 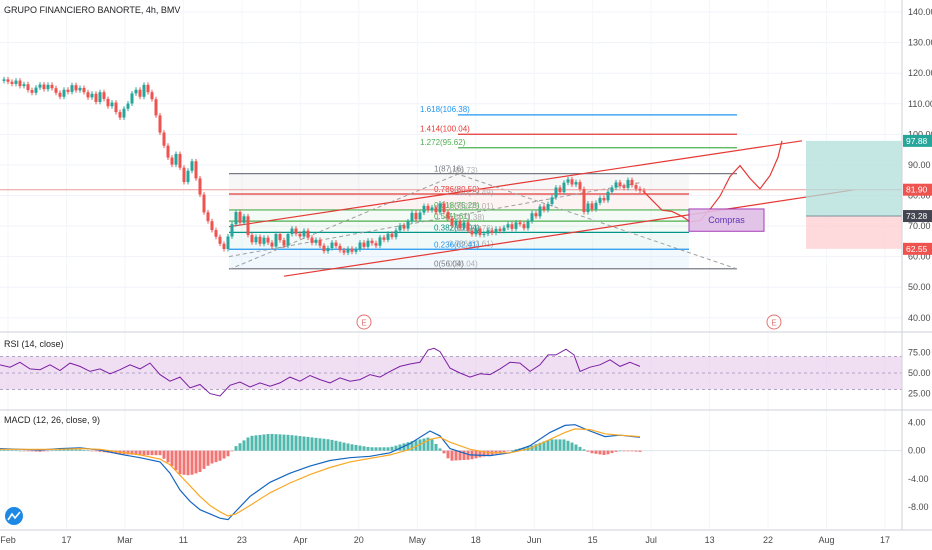 I want to click on svg-text: E, so click(x=773, y=323).